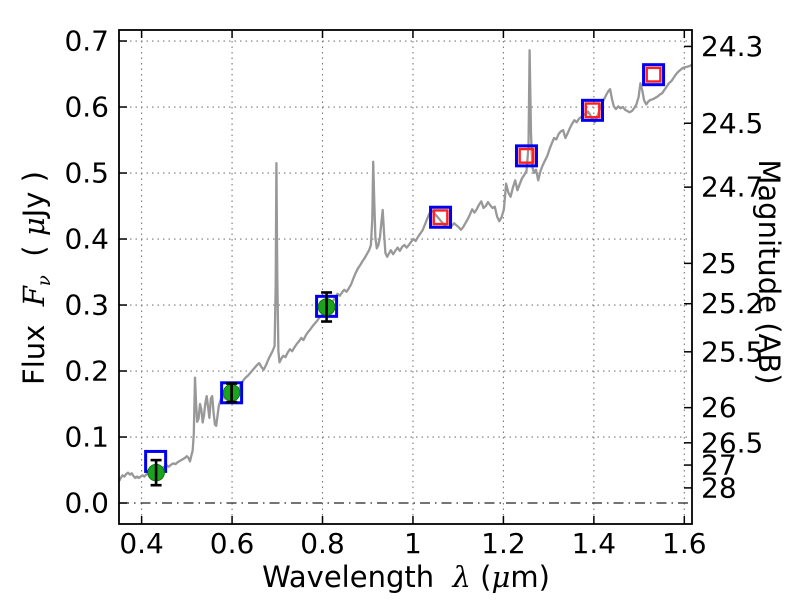  I want to click on y-tick-label: 0.7, so click(86, 41).